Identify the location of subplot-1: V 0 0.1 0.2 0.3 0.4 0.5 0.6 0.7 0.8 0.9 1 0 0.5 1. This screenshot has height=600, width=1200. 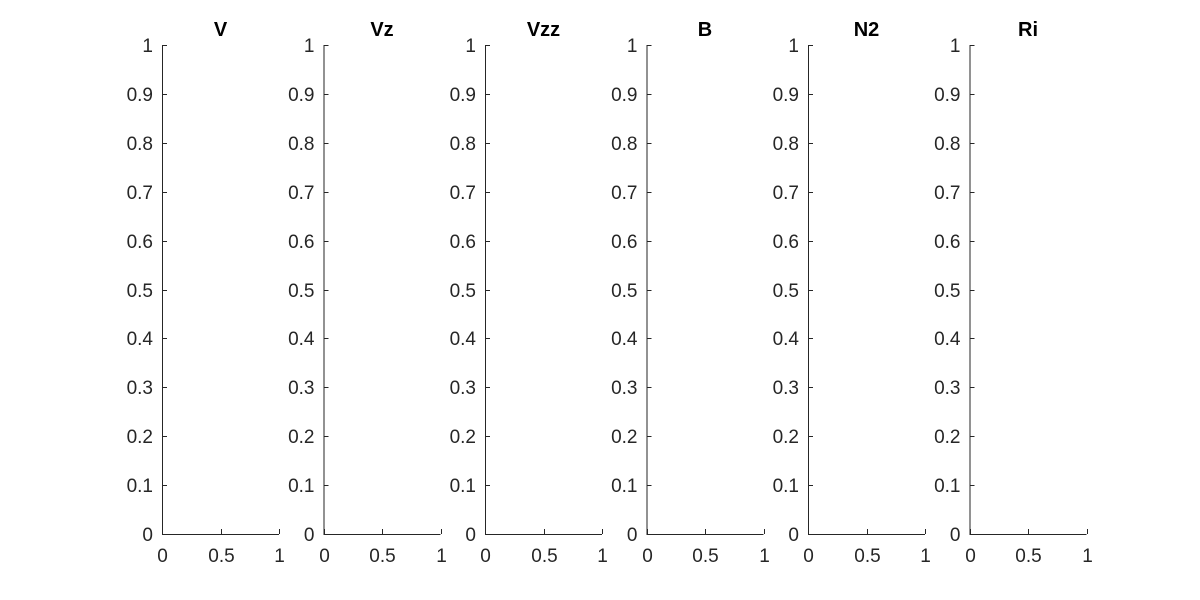
(206, 293).